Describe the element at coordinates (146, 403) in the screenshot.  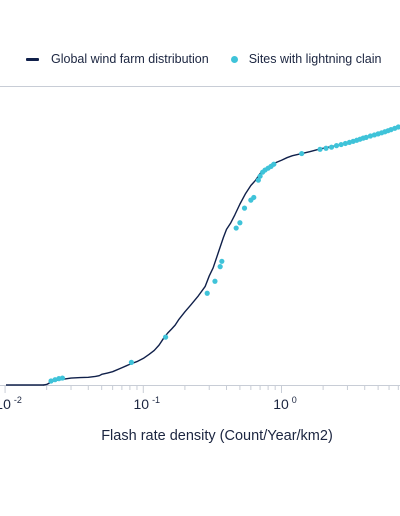
I see `x-tick-label: 10 -1` at that location.